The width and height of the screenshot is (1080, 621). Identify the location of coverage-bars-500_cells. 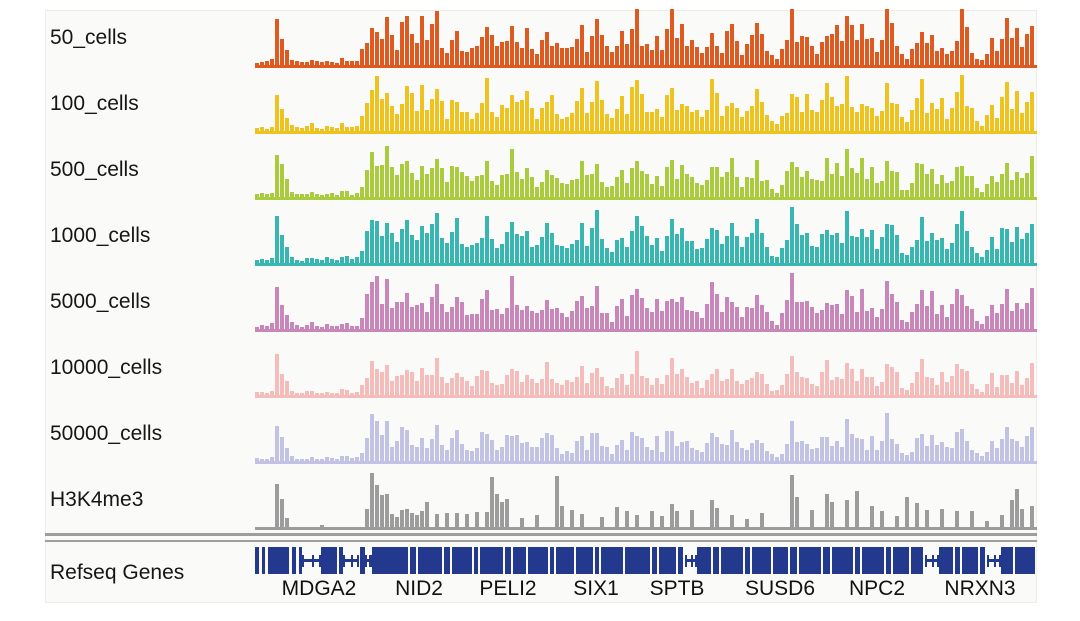
(645, 169).